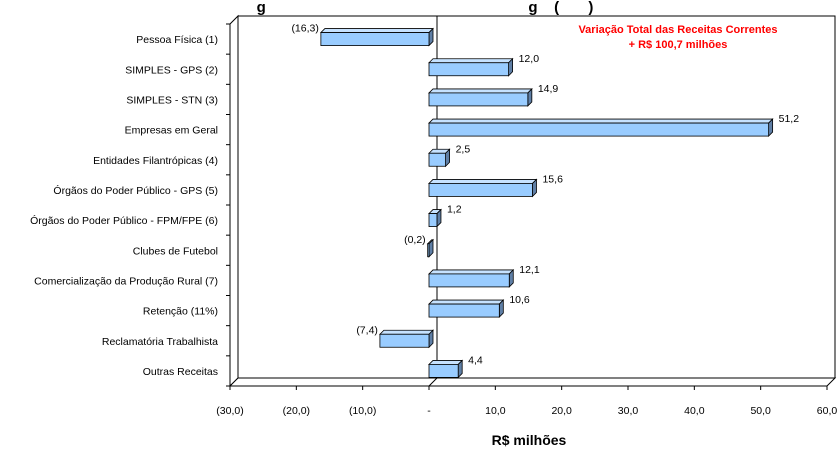 The image size is (837, 450). Describe the element at coordinates (519, 300) in the screenshot. I see `data-label: 10,6` at that location.